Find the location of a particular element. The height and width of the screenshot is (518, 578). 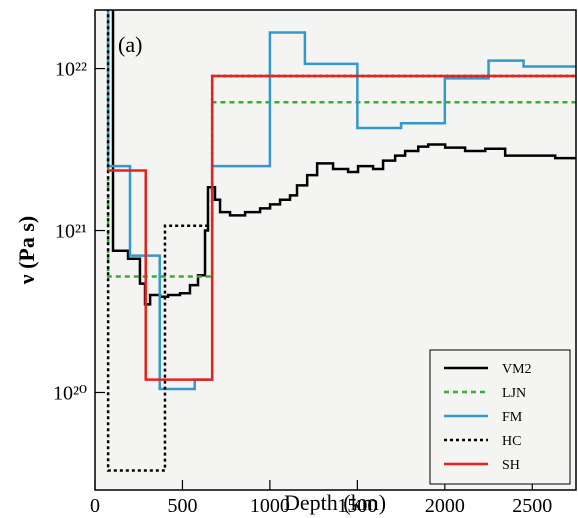

legend-label: VM2 is located at coordinates (517, 369).